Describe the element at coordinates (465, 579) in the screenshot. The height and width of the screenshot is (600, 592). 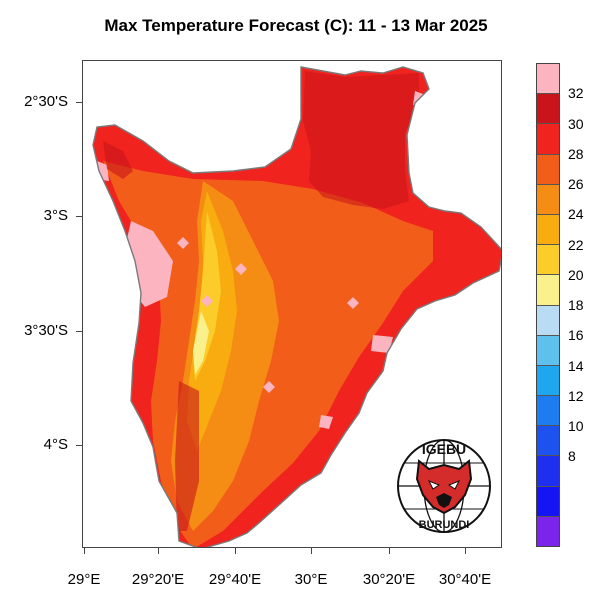
I see `lon-label-30-40e: 30°40'E` at that location.